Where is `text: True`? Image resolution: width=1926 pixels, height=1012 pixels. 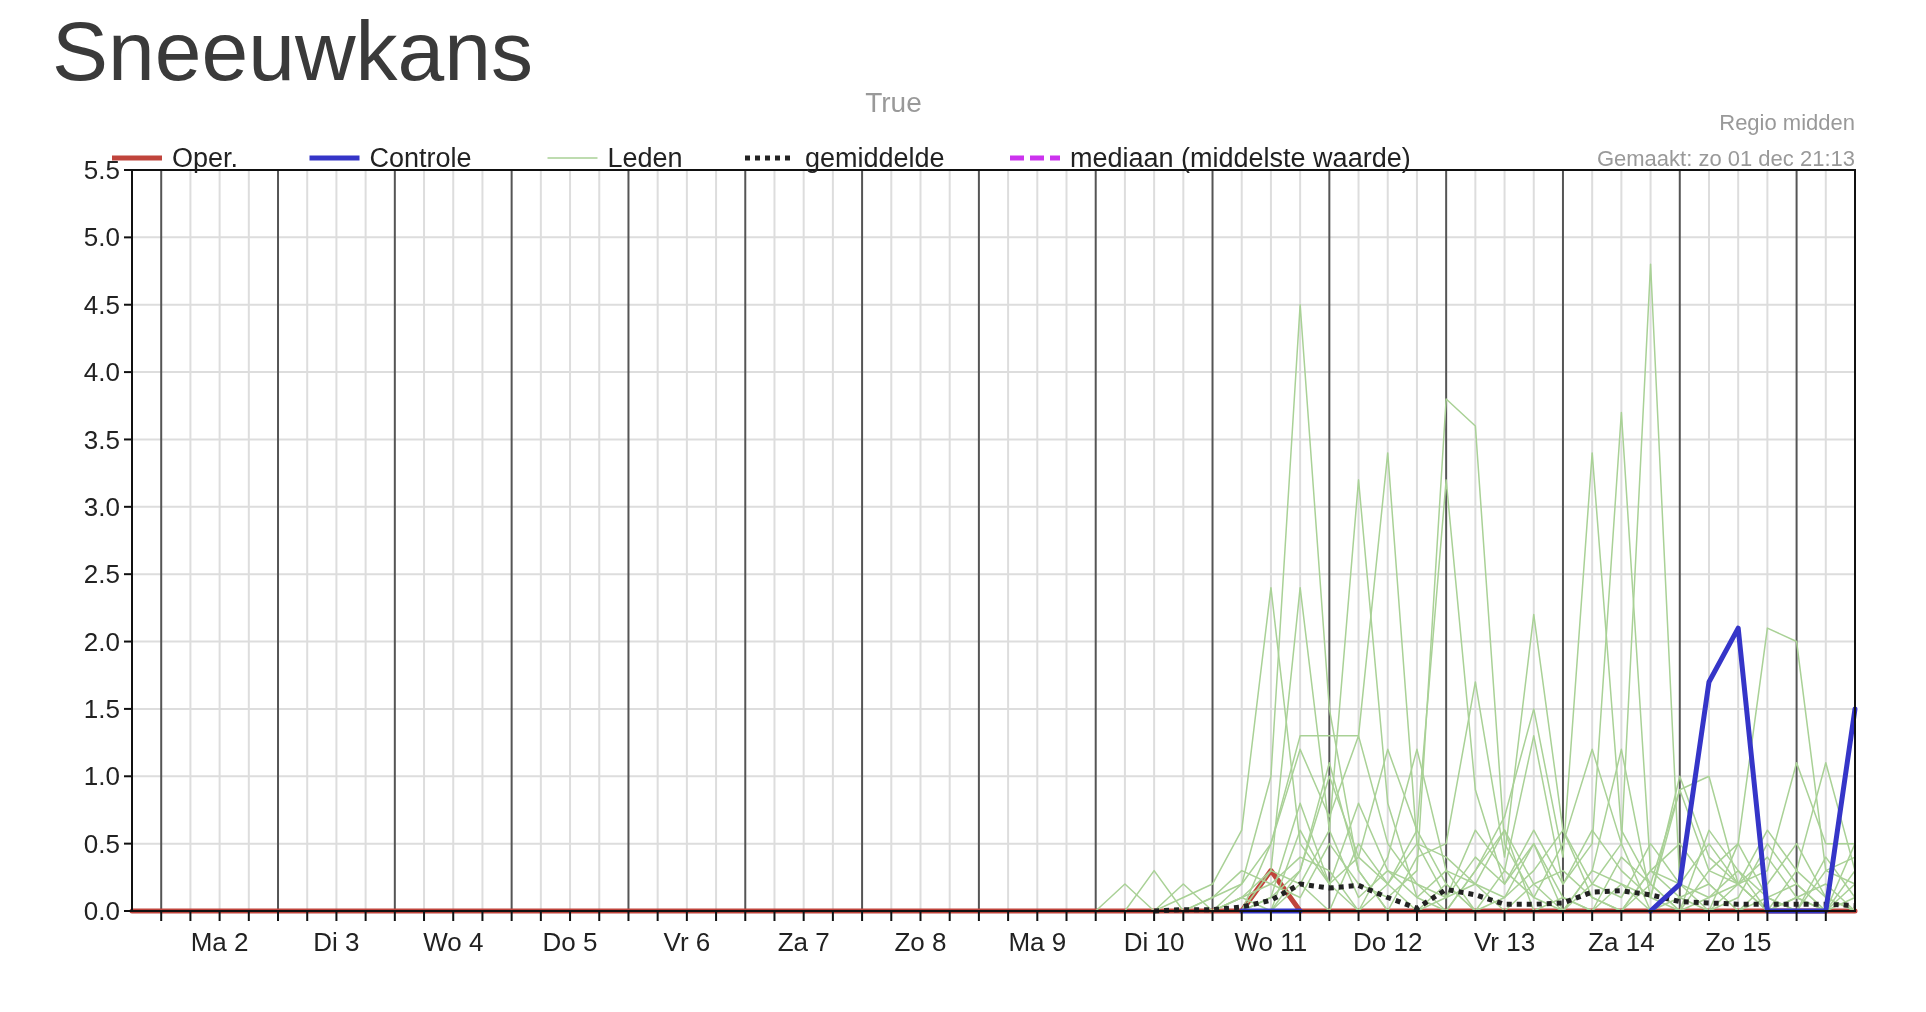
text: True is located at coordinates (893, 102).